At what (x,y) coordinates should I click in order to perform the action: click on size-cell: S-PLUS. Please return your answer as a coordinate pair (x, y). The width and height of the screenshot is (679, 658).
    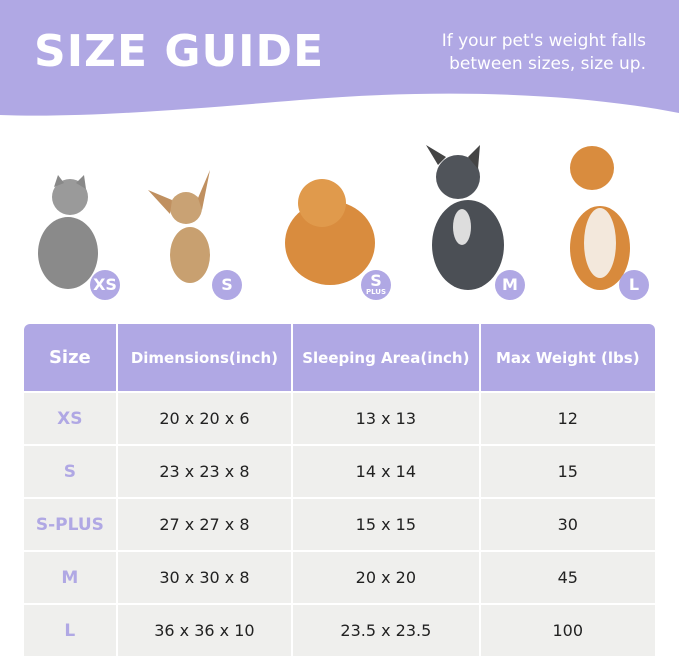
    Looking at the image, I should click on (70, 524).